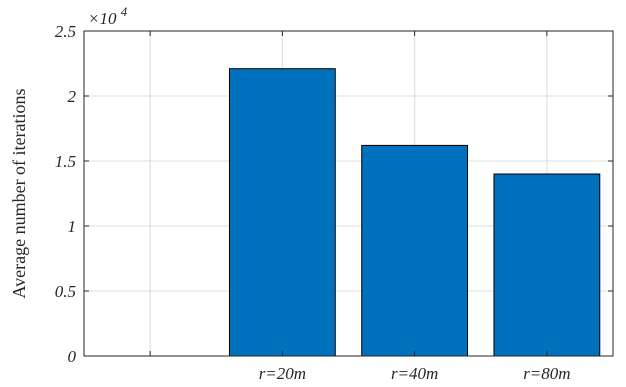 This screenshot has height=387, width=626. Describe the element at coordinates (282, 212) in the screenshot. I see `bar-r=20m` at that location.